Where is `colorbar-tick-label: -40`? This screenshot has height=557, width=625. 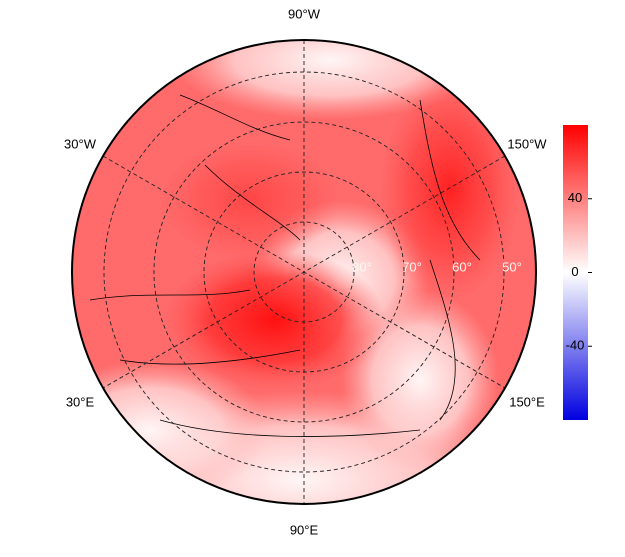
colorbar-tick-label: -40 is located at coordinates (575, 345).